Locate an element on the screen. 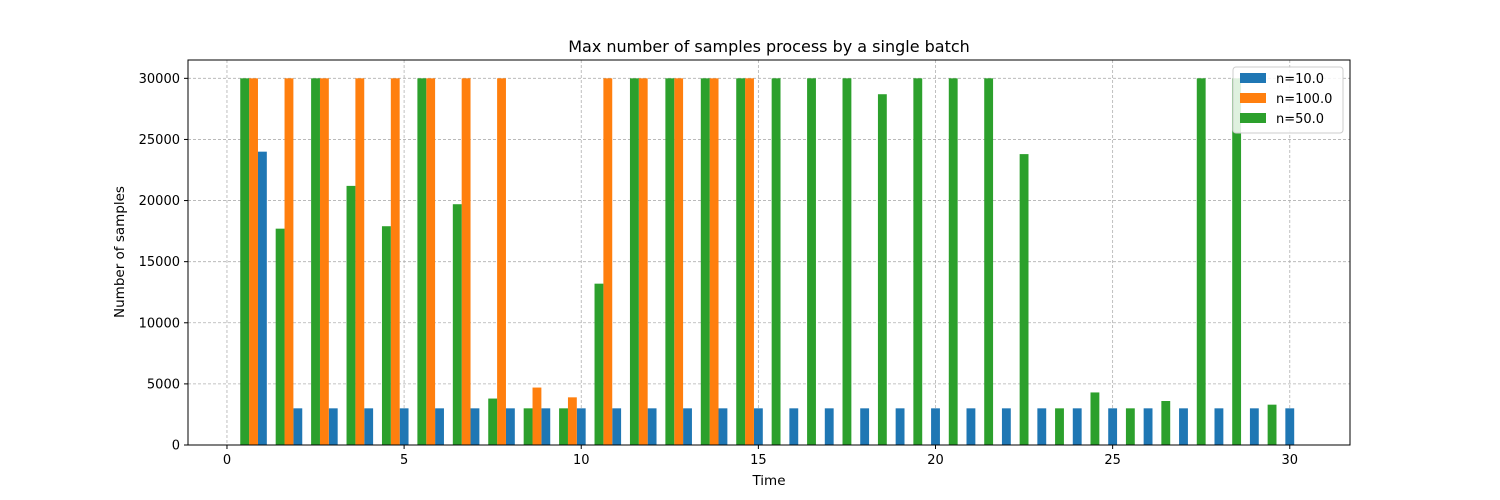 The width and height of the screenshot is (1500, 500). y-tick-label: 15000 is located at coordinates (159, 262).